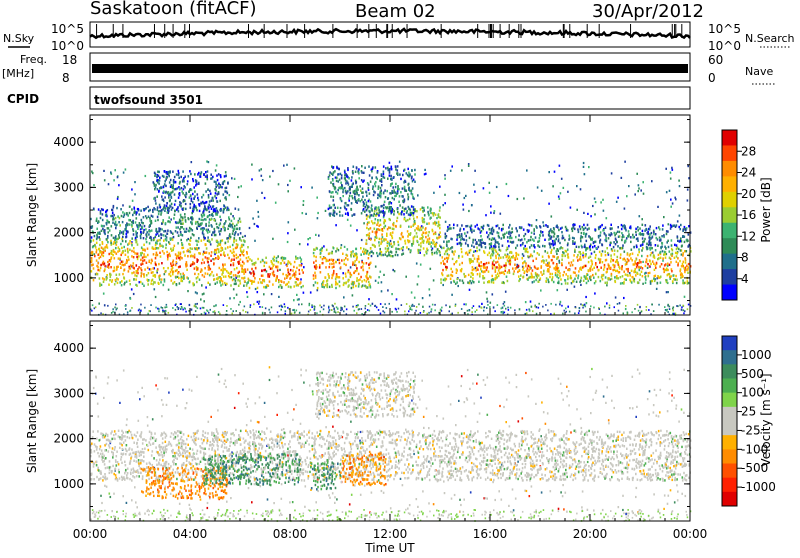 This screenshot has width=800, height=558. What do you see at coordinates (724, 29) in the screenshot?
I see `noise-right-tick-top: 10^5` at bounding box center [724, 29].